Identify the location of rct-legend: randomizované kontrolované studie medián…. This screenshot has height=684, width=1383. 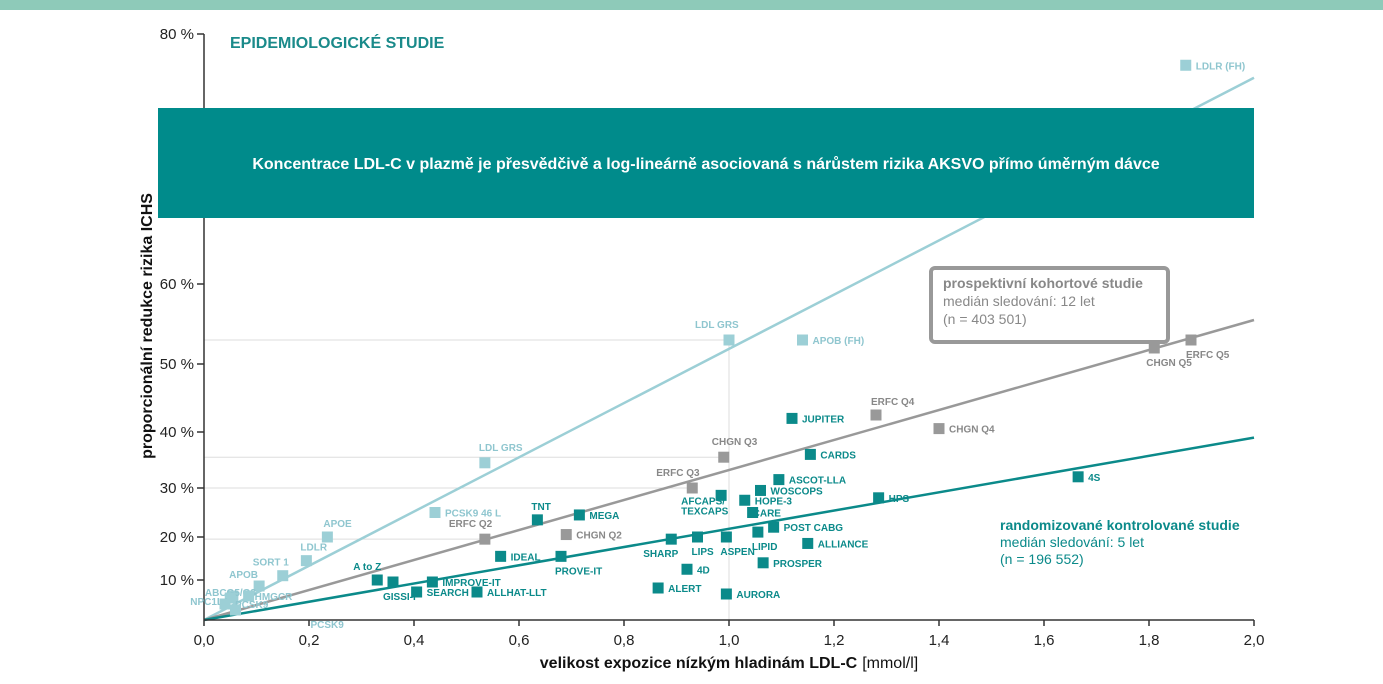
(1120, 542).